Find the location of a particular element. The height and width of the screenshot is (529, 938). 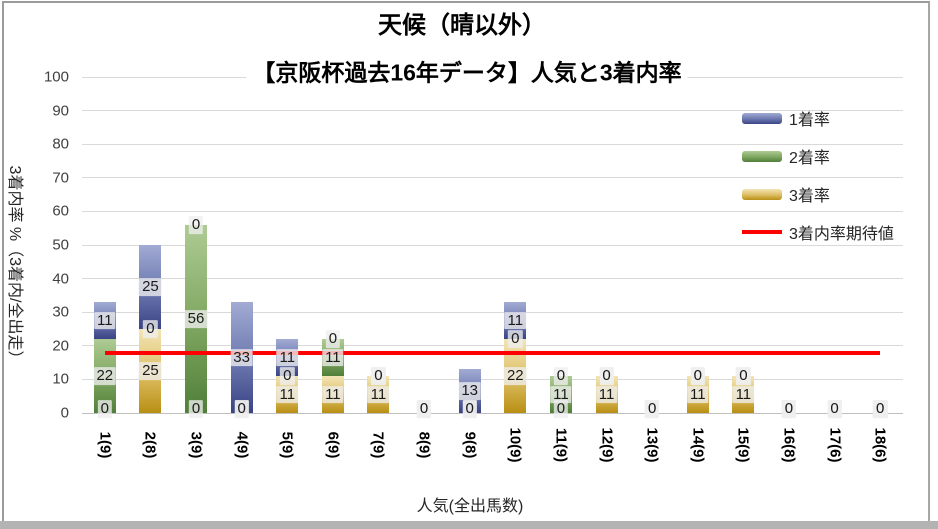

x-tick-label: 10(9) is located at coordinates (515, 445).